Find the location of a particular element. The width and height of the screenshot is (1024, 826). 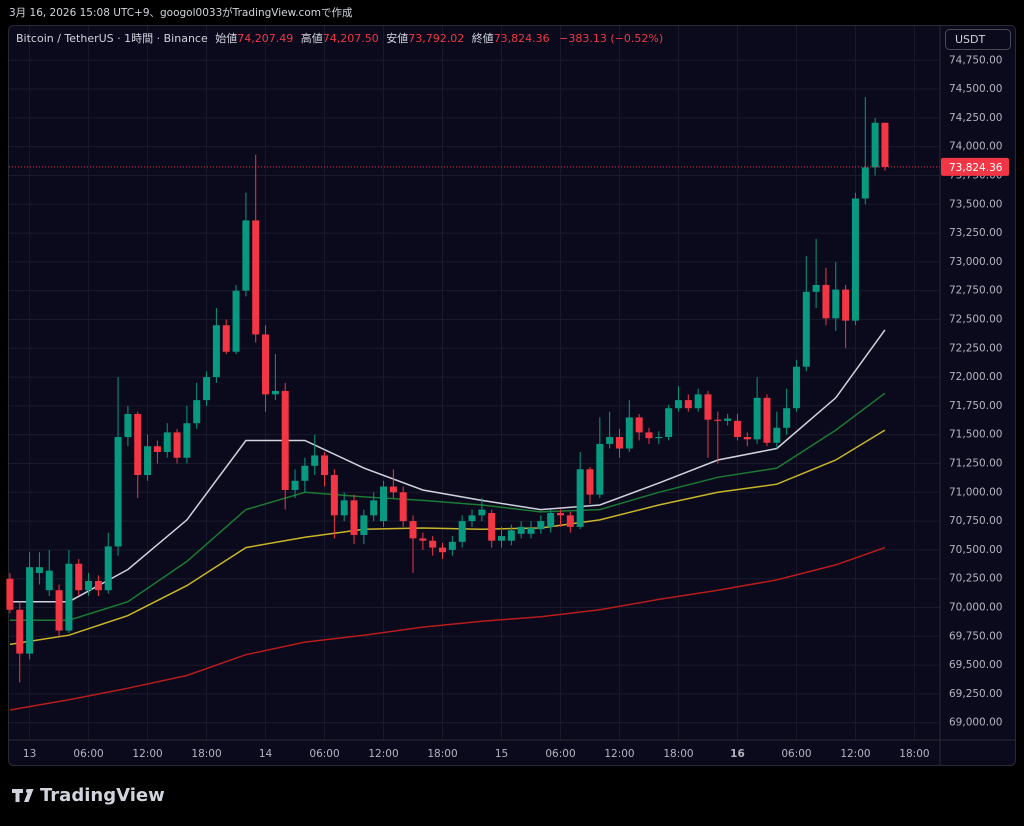

y-tick-label: 71,000.00 is located at coordinates (975, 492).